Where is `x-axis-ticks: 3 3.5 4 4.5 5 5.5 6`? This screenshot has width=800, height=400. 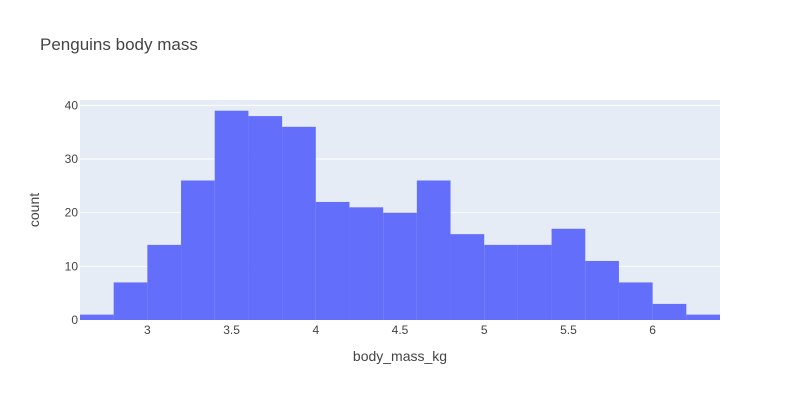
x-axis-ticks: 3 3.5 4 4.5 5 5.5 6 is located at coordinates (400, 330).